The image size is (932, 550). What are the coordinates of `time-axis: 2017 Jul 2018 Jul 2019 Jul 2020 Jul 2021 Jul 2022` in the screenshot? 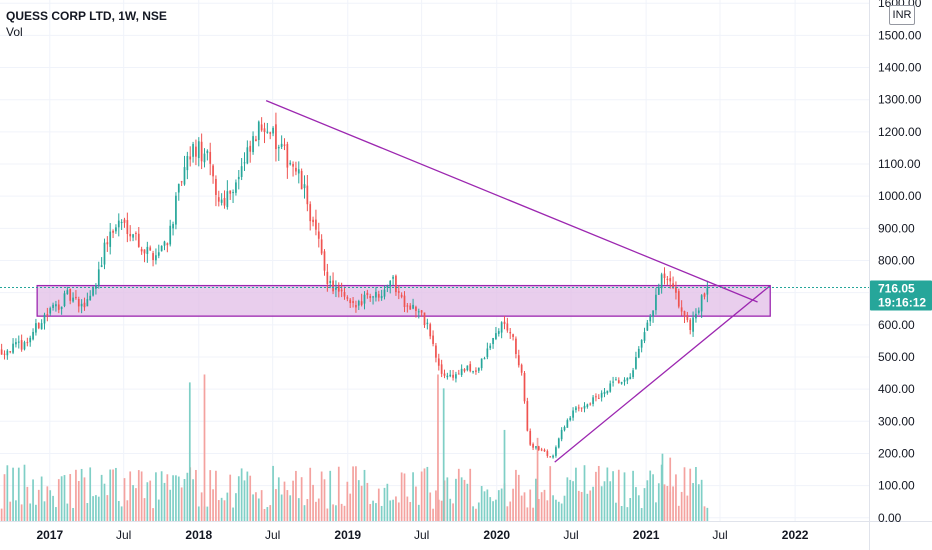 It's located at (422, 535).